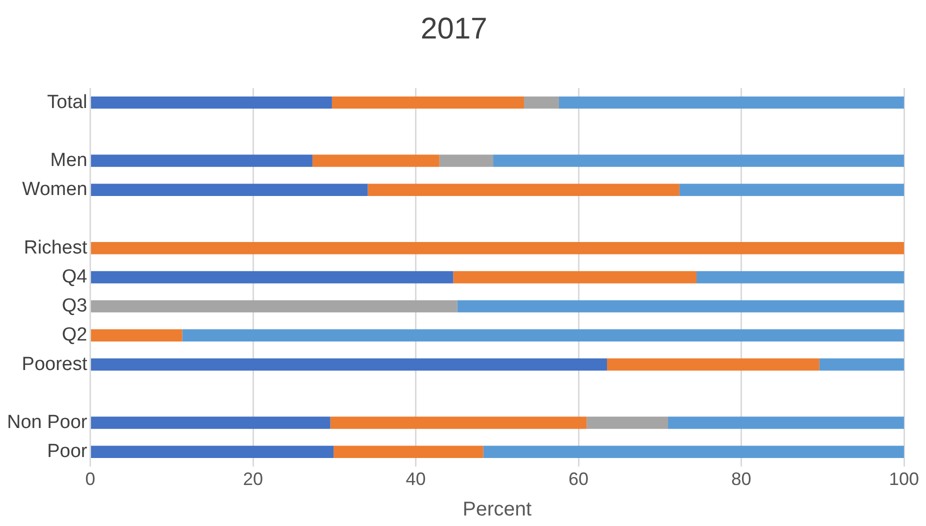  I want to click on chart-title: 2017, so click(454, 29).